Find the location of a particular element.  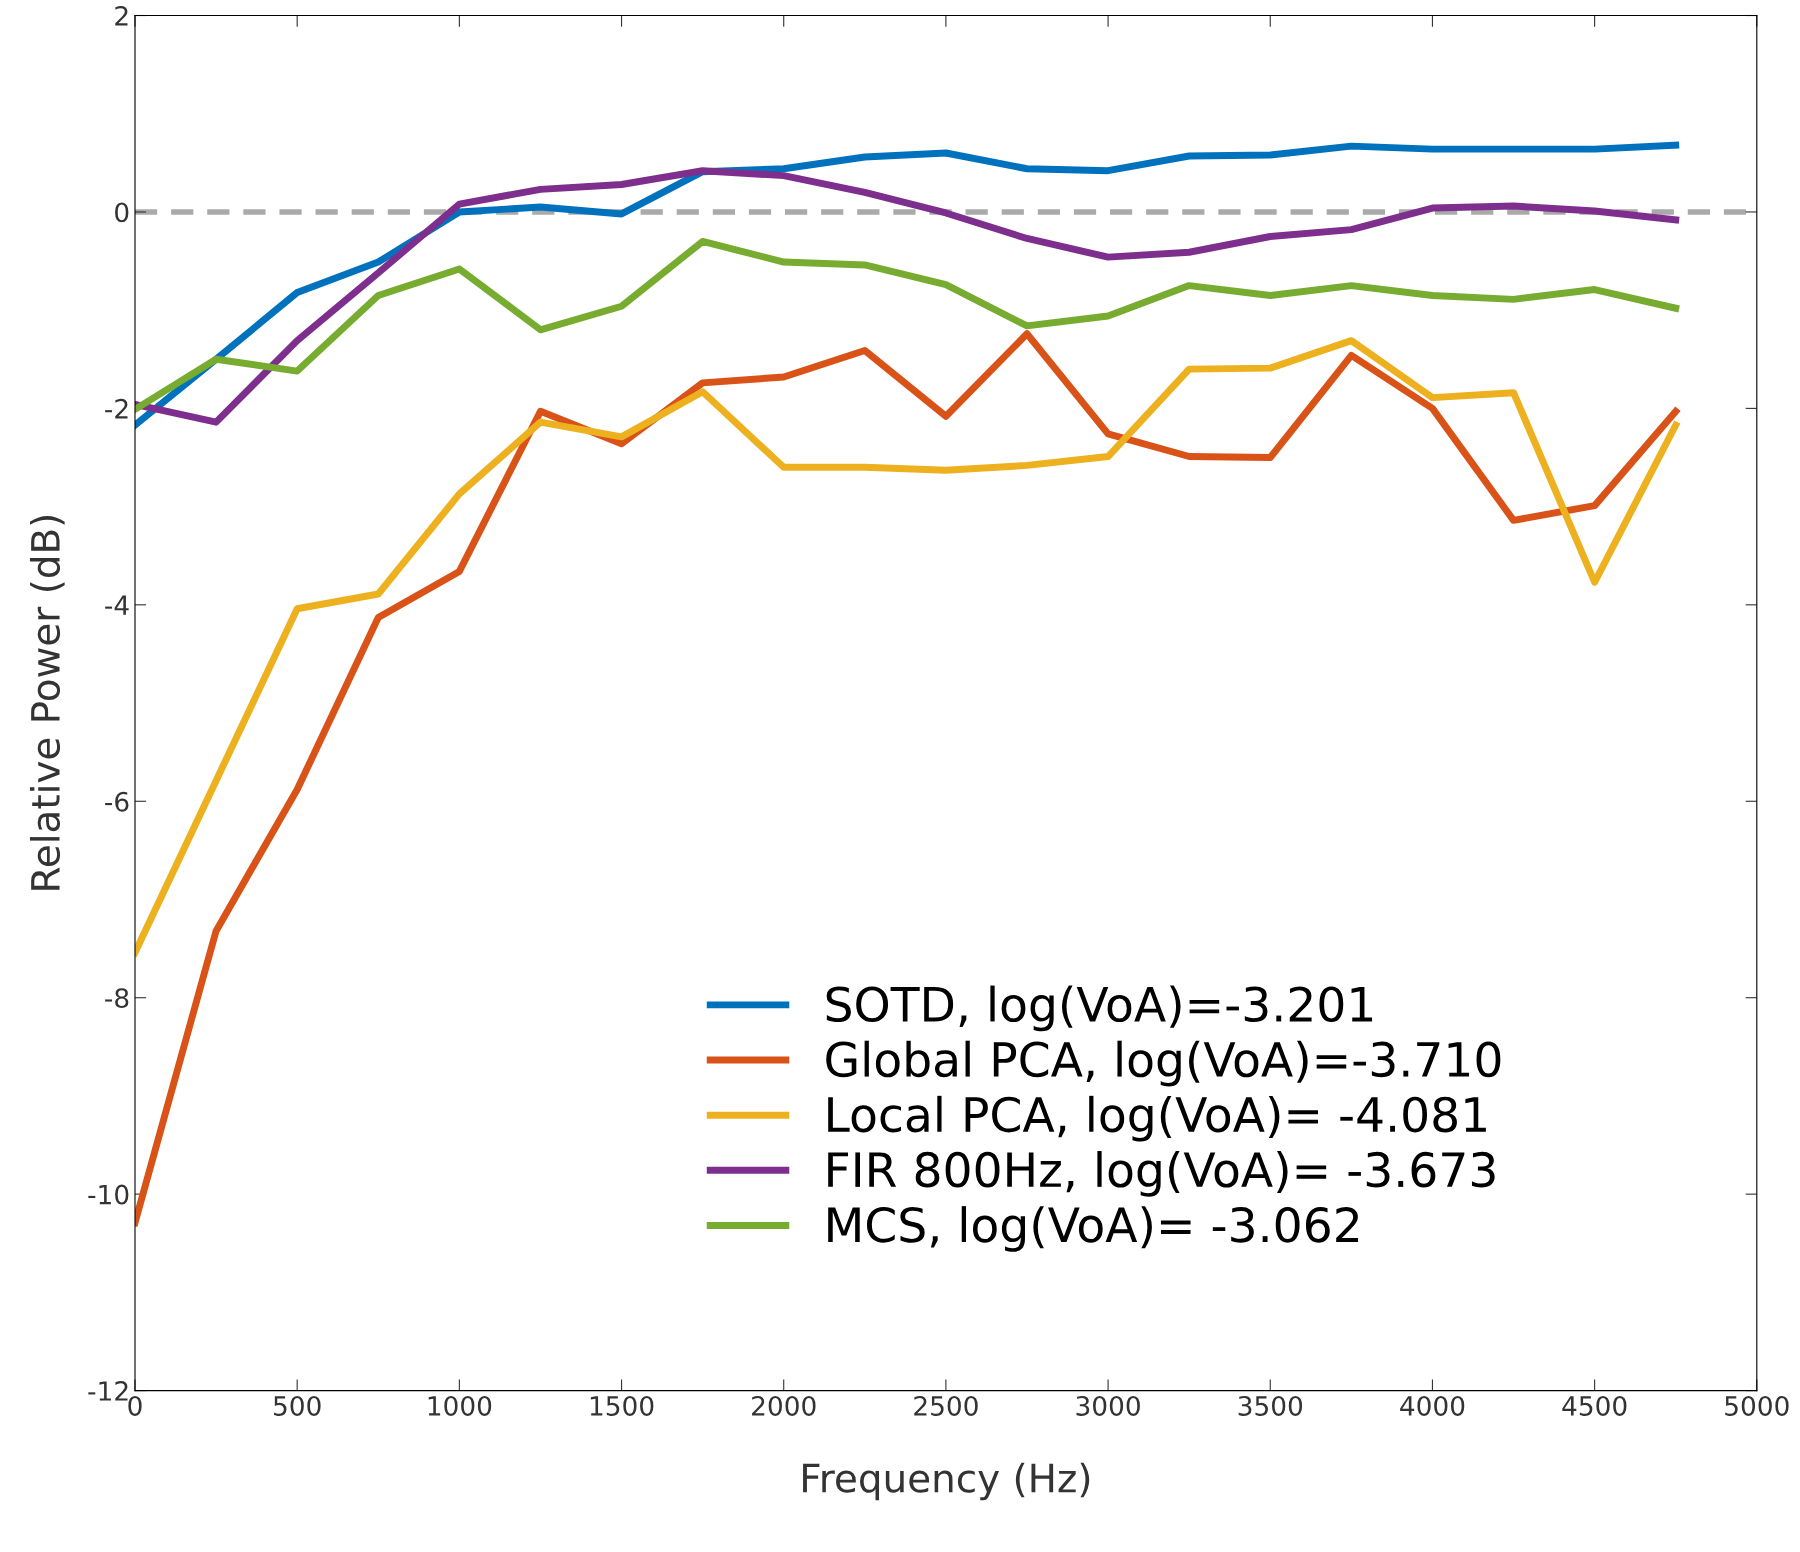

legend-label: MCS, log(VoA)= -3.062 is located at coordinates (1093, 1229).